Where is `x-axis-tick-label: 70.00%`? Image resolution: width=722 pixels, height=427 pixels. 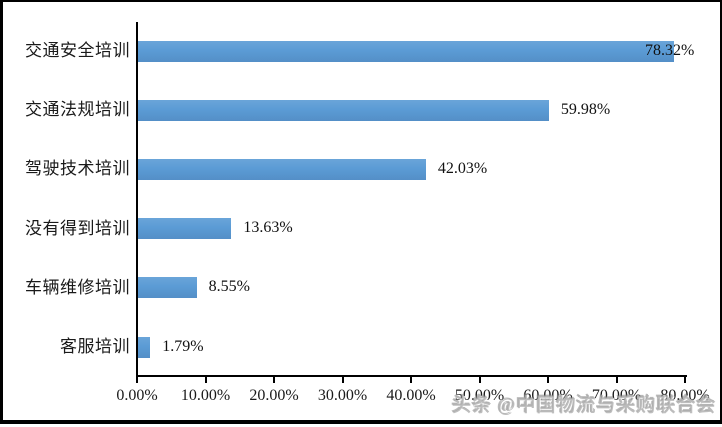
x-axis-tick-label: 70.00% is located at coordinates (616, 395).